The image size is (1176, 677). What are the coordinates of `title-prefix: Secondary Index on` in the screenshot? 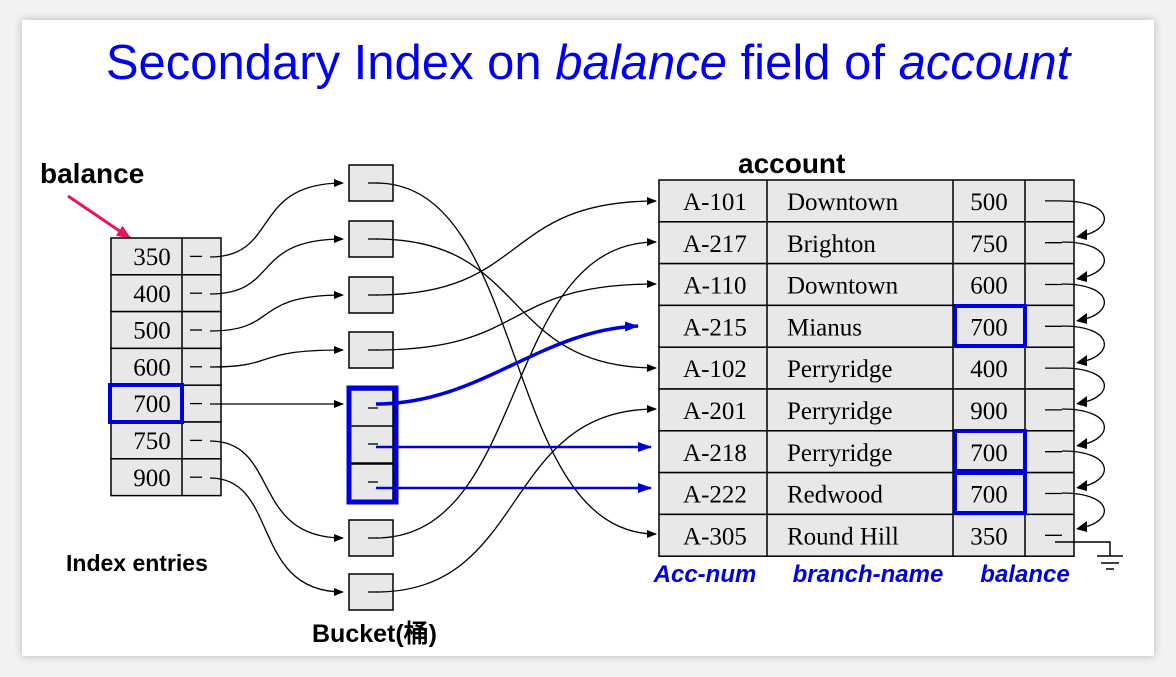 It's located at (330, 63).